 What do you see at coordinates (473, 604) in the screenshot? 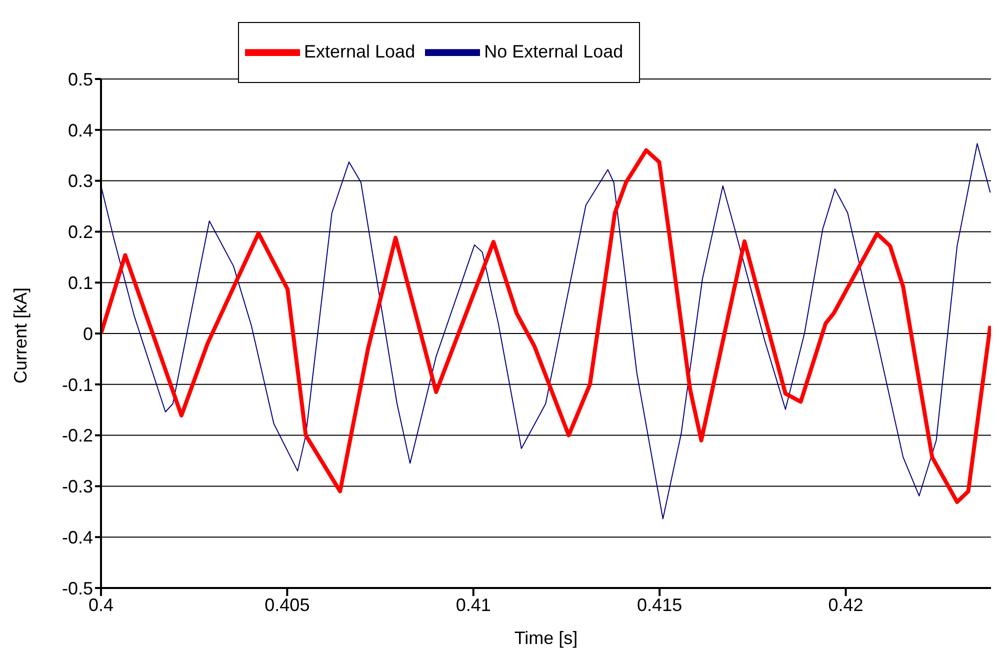
I see `x-tick-label: 0.41` at bounding box center [473, 604].